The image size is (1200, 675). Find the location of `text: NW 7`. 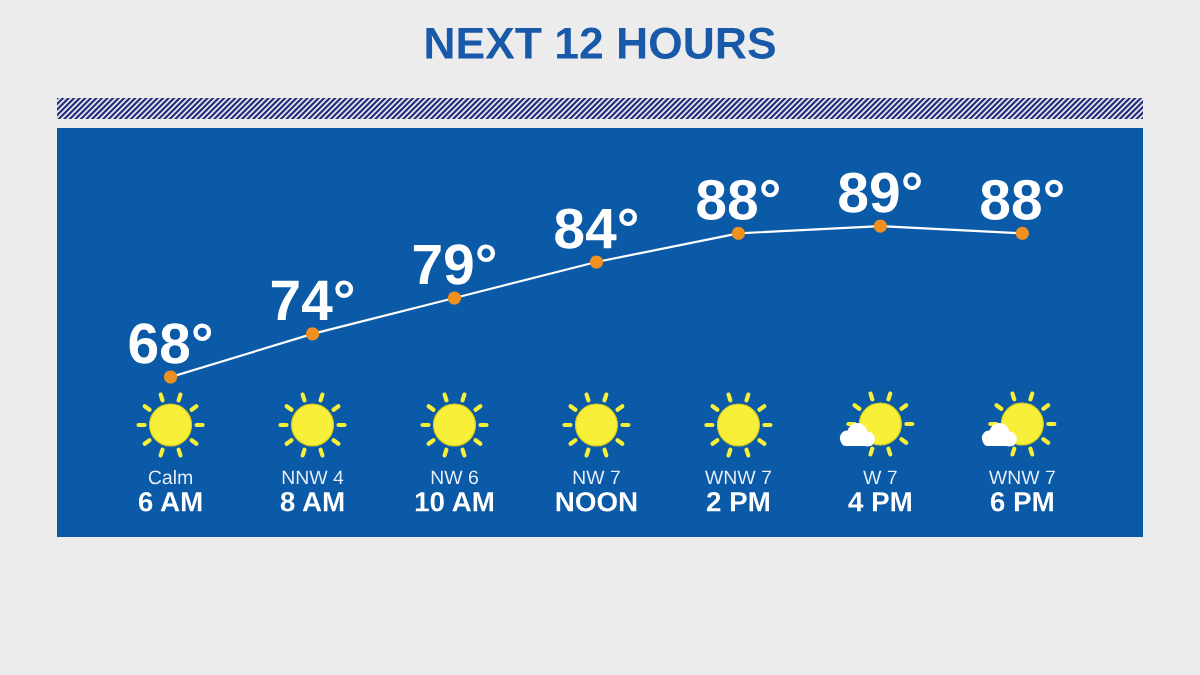

text: NW 7 is located at coordinates (596, 477).